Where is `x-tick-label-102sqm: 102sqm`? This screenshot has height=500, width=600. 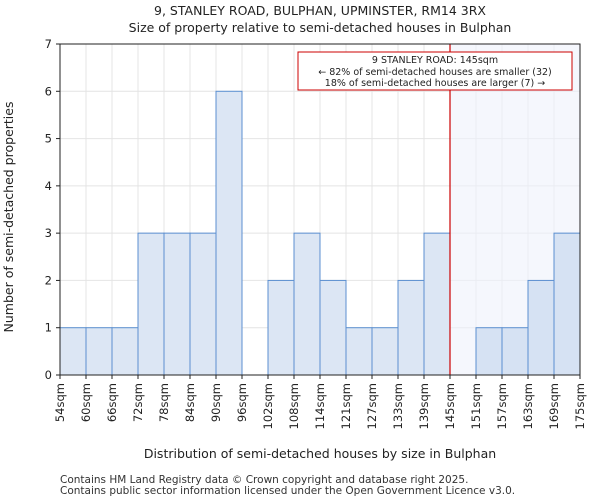
x-tick-label-102sqm: 102sqm is located at coordinates (268, 406).